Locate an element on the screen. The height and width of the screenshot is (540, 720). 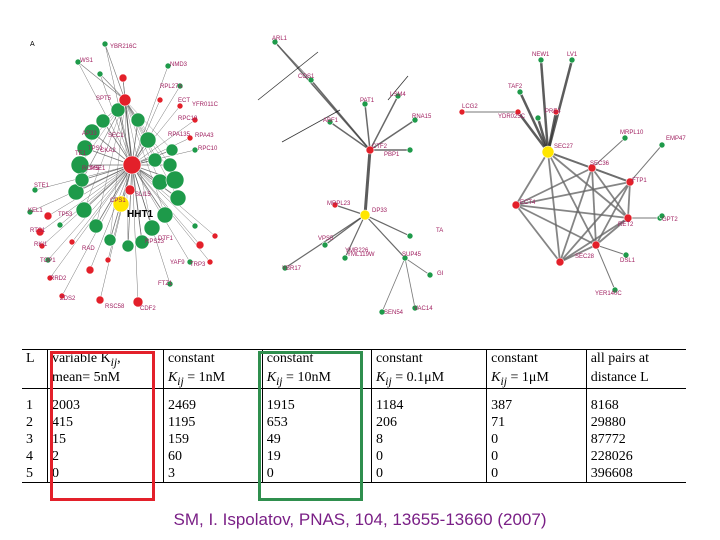
cell: 387 is located at coordinates (536, 401).